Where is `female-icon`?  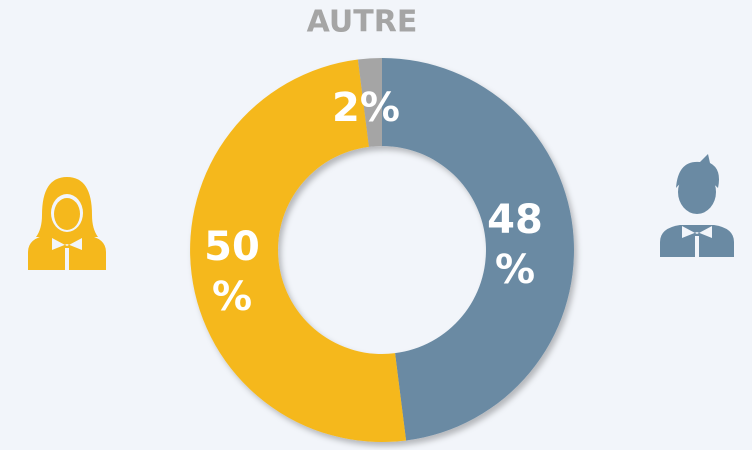 female-icon is located at coordinates (67, 223).